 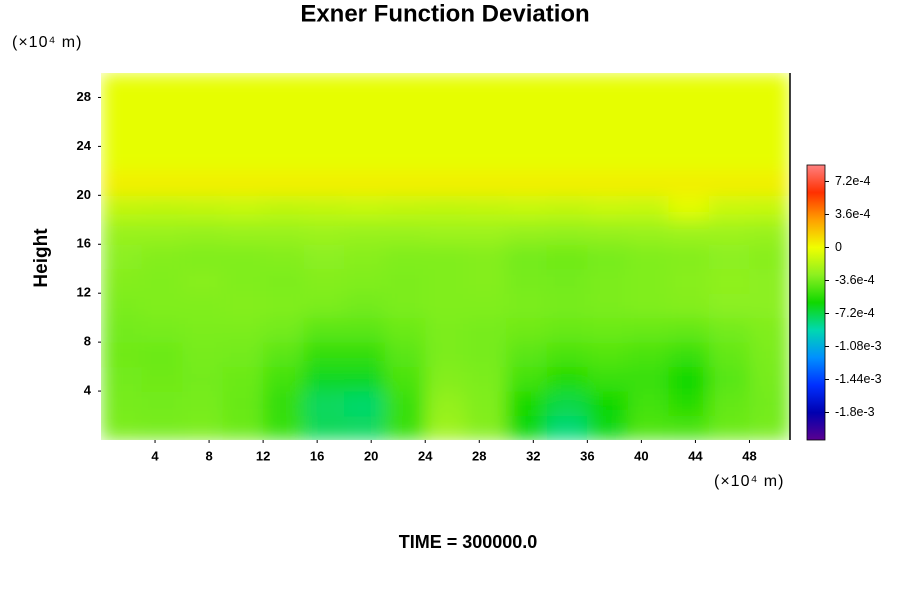 What do you see at coordinates (855, 412) in the screenshot?
I see `colorbar-tick-label: -1.8e-3` at bounding box center [855, 412].